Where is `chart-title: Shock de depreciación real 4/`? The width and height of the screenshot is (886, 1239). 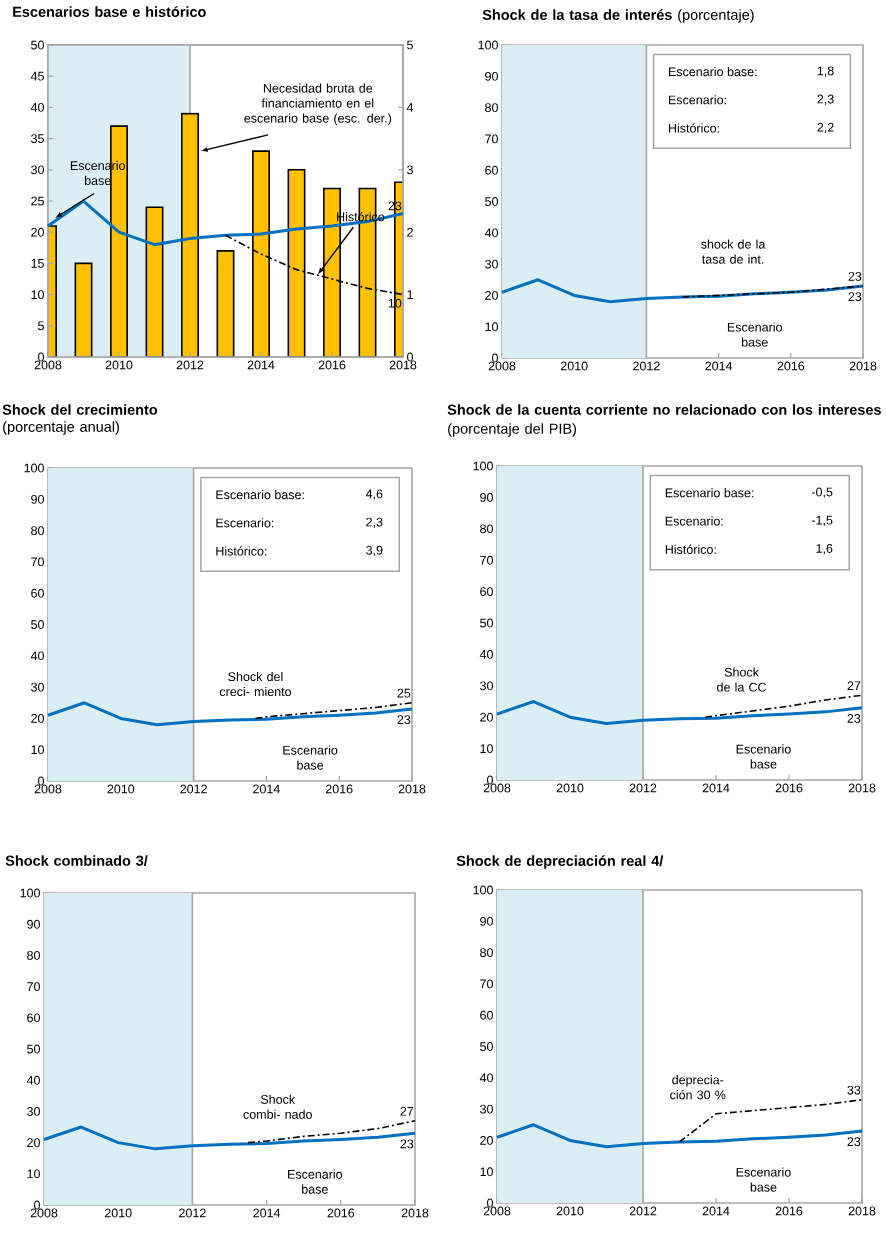 chart-title: Shock de depreciación real 4/ is located at coordinates (560, 862).